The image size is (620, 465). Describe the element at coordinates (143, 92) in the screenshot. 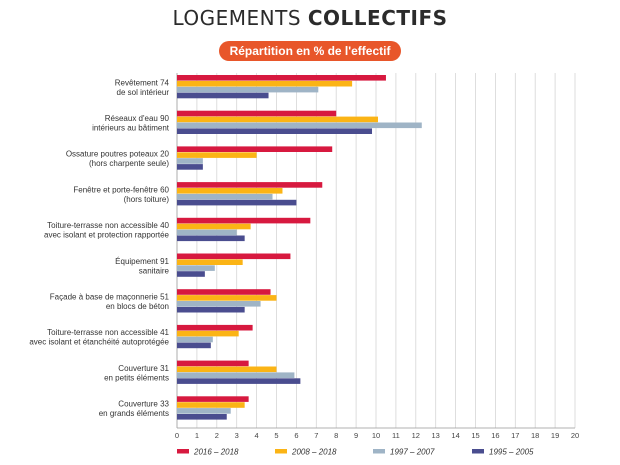

I see `category-label-line2: de sol intérieur` at that location.